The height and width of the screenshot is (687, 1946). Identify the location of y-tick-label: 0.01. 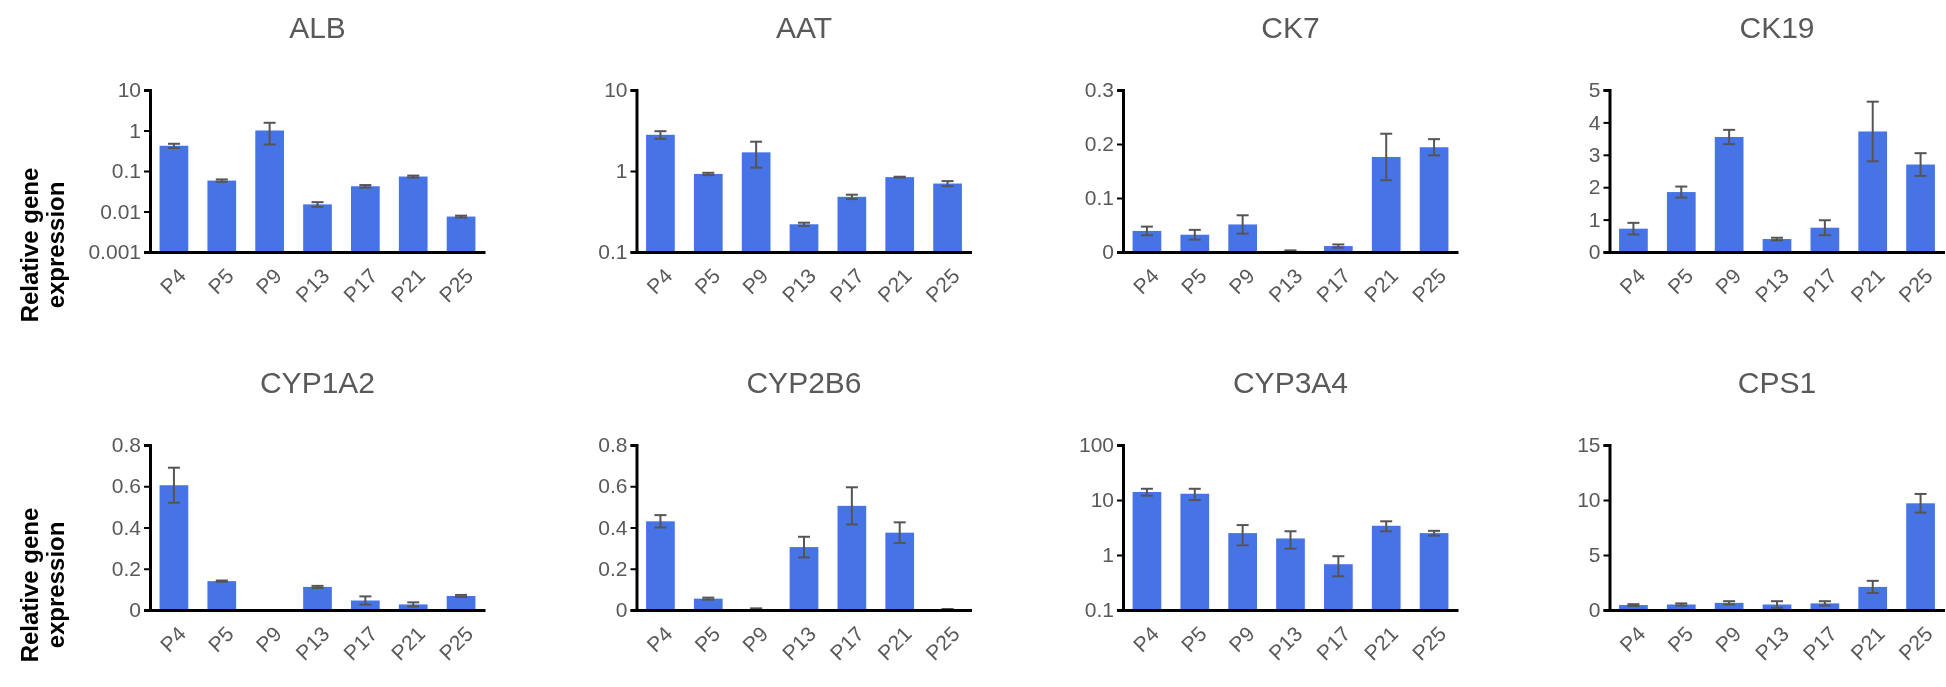
(120, 211).